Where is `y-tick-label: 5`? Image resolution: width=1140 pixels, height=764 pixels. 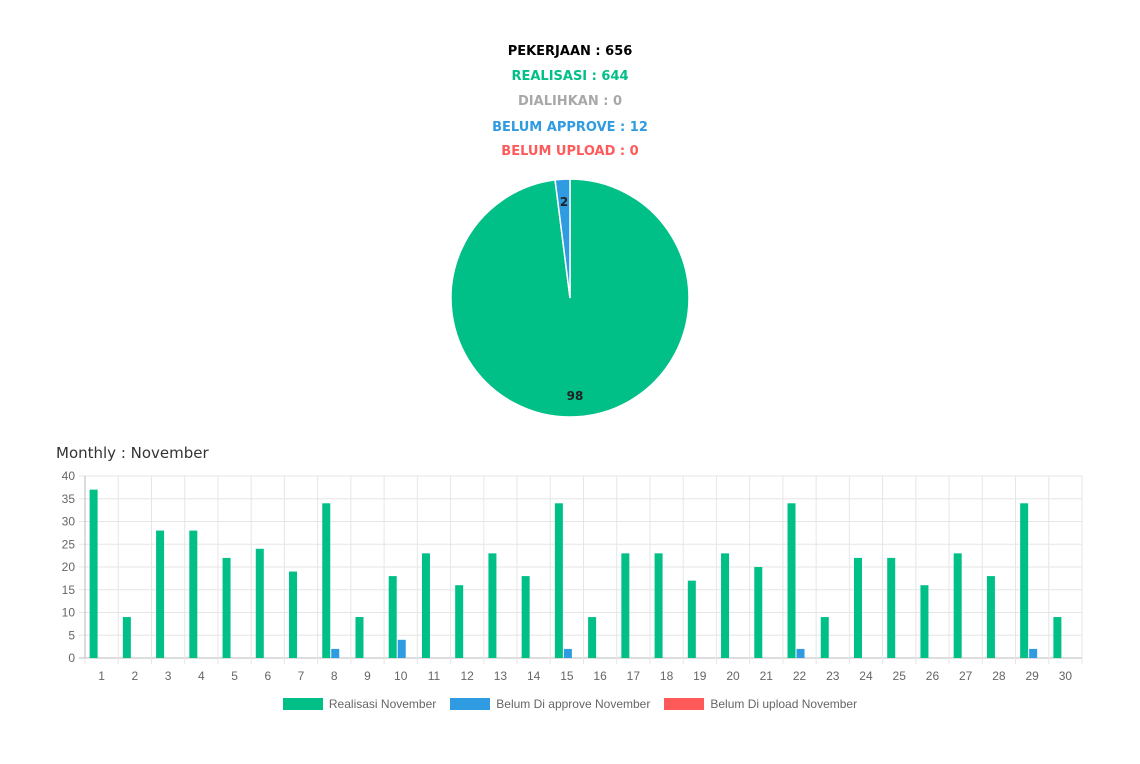
y-tick-label: 5 is located at coordinates (71, 635).